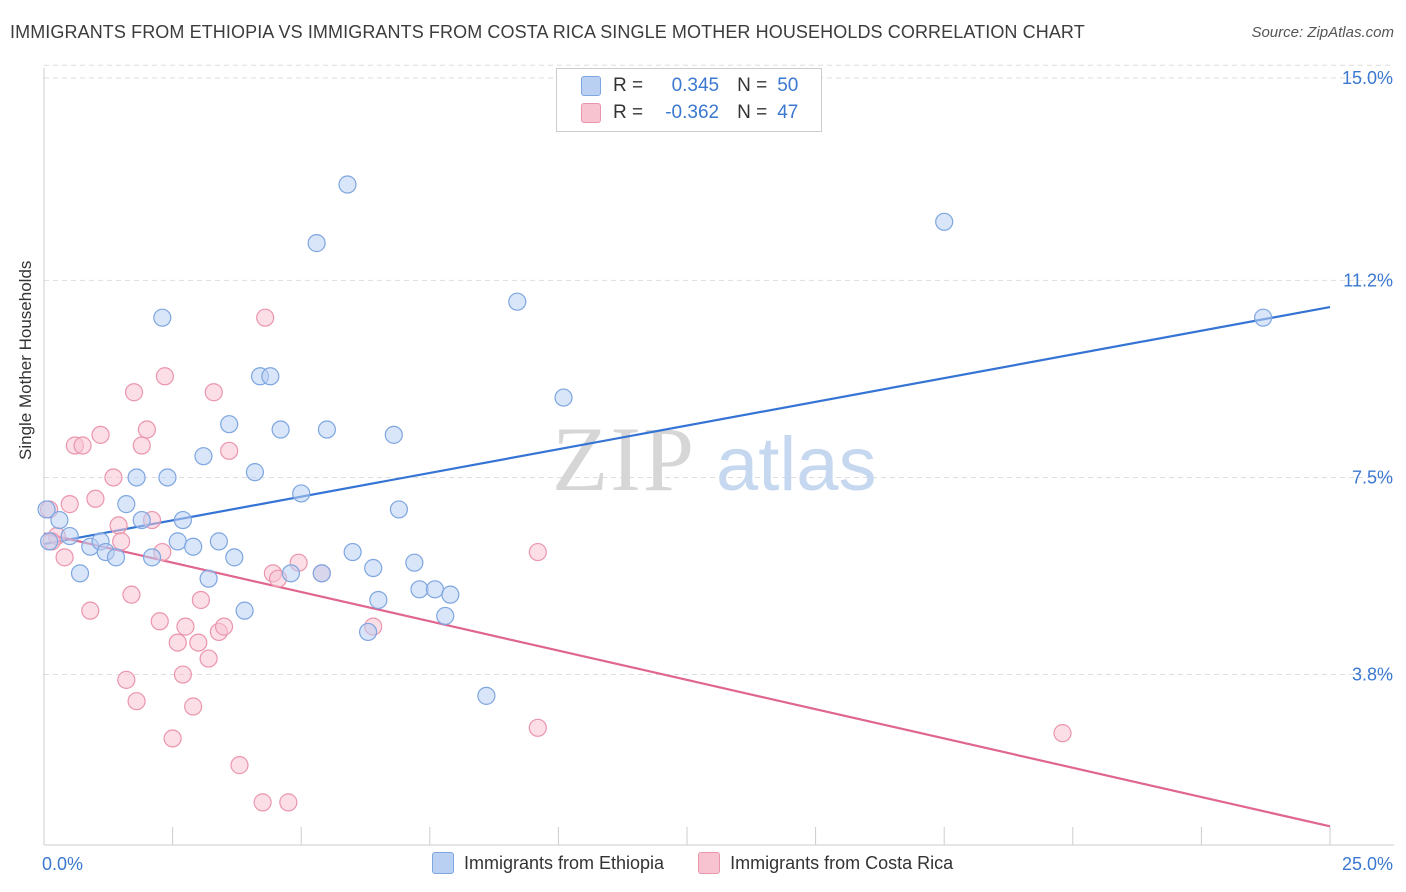  I want to click on x-tick-label: 25.0%, so click(1367, 864).